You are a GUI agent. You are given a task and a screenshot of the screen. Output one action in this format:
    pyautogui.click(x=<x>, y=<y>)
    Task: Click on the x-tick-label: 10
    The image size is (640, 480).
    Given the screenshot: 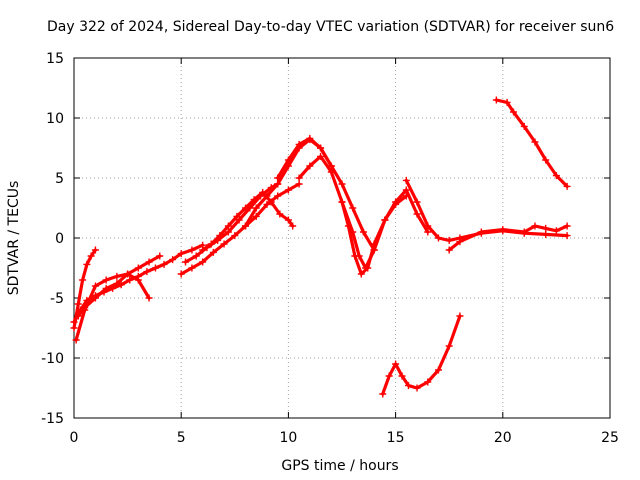 What is the action you would take?
    pyautogui.click(x=288, y=438)
    